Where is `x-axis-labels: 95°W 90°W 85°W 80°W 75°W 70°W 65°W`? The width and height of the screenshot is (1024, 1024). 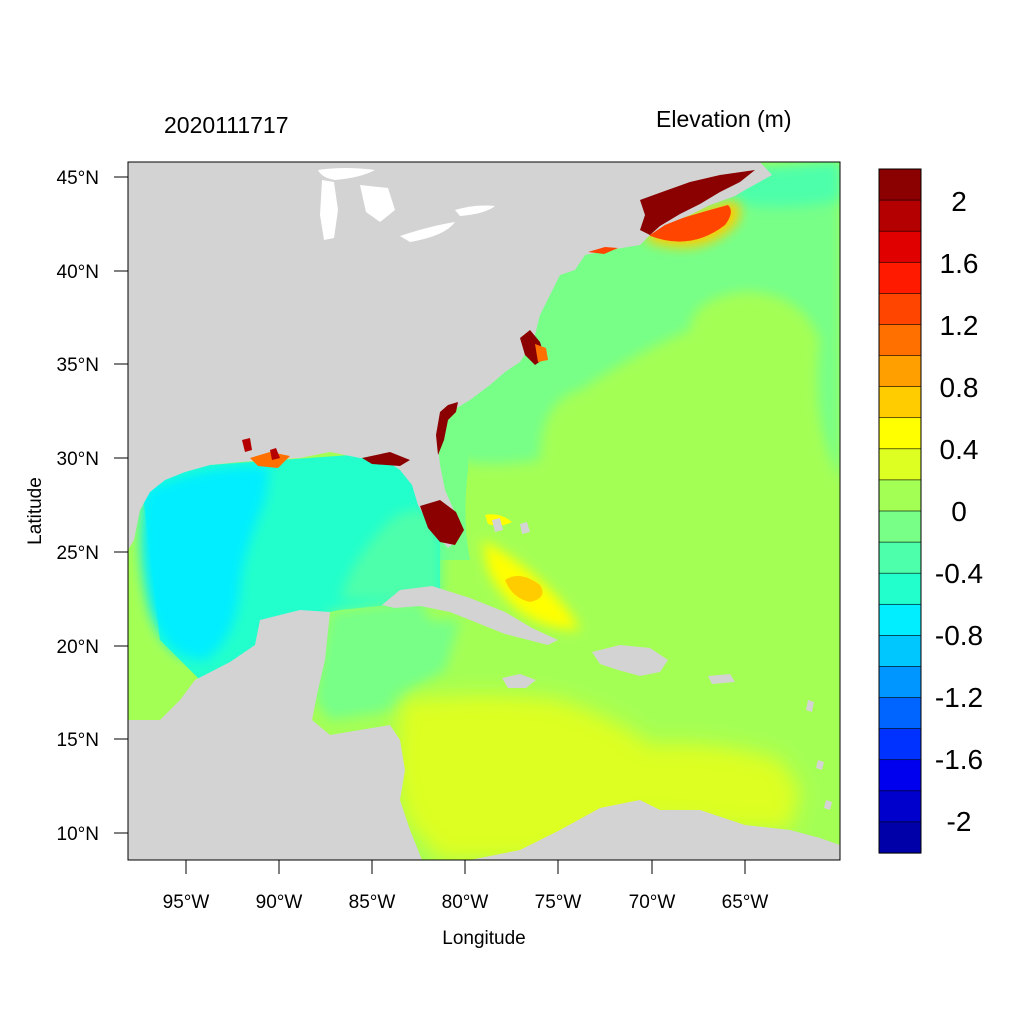
x-axis-labels: 95°W 90°W 85°W 80°W 75°W 70°W 65°W is located at coordinates (466, 902).